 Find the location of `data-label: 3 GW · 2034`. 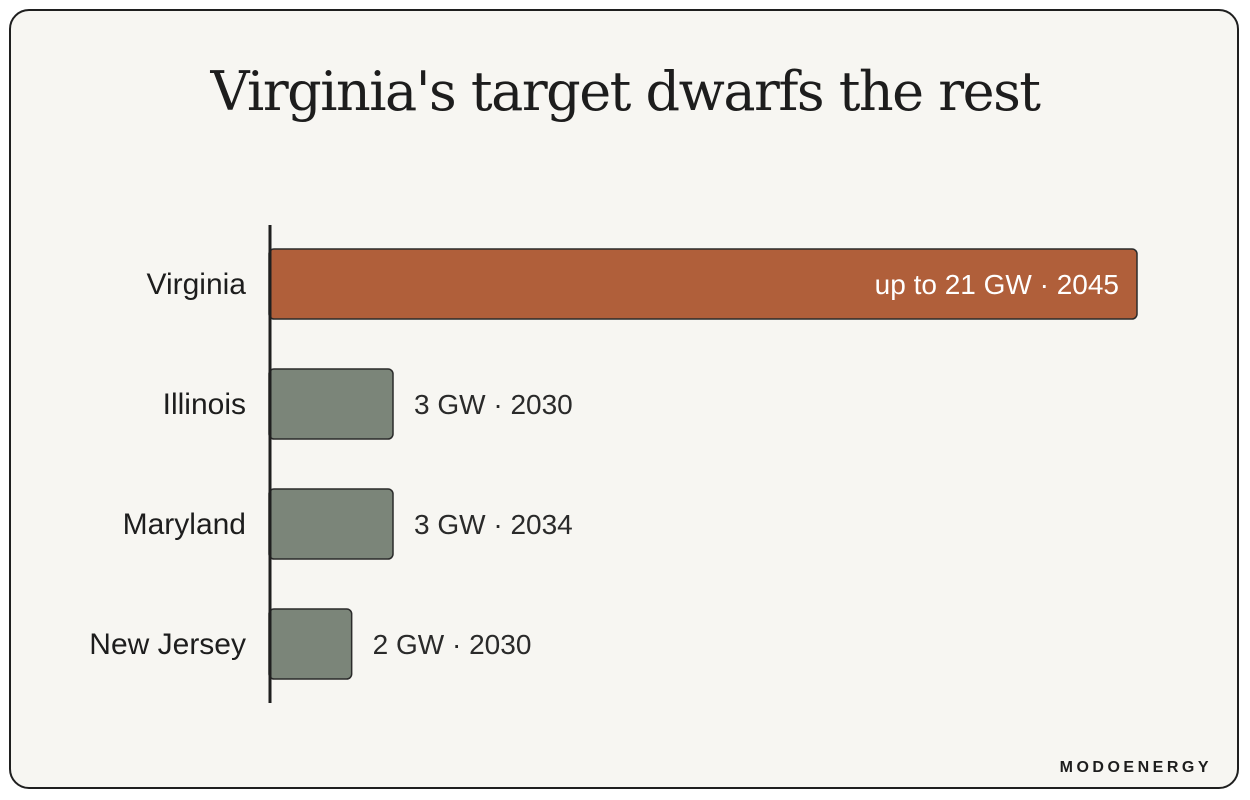

data-label: 3 GW · 2034 is located at coordinates (493, 524).